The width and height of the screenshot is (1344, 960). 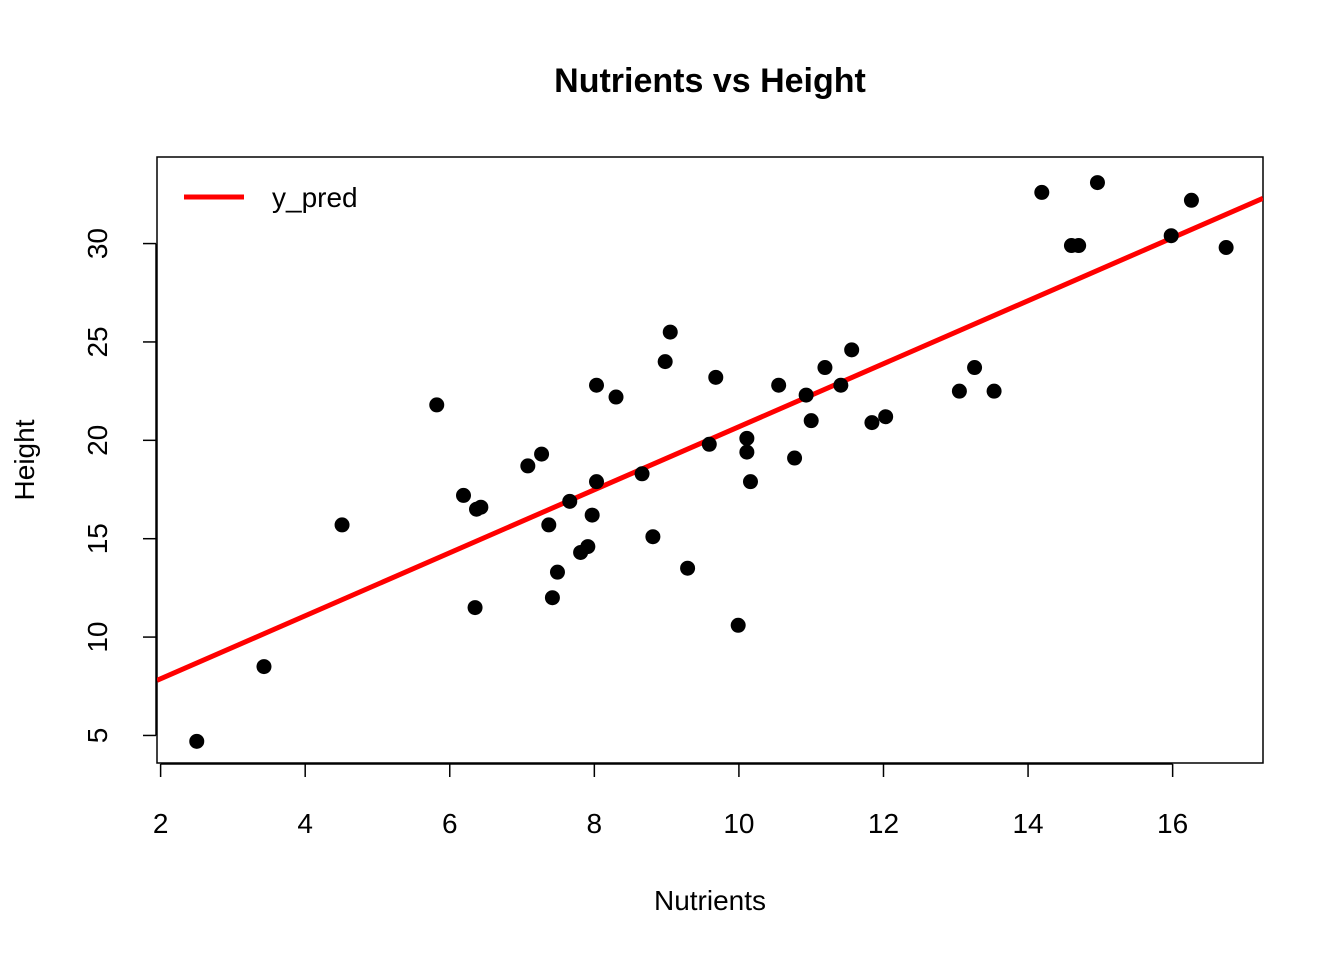 What do you see at coordinates (271, 197) in the screenshot?
I see `legend: y_pred` at bounding box center [271, 197].